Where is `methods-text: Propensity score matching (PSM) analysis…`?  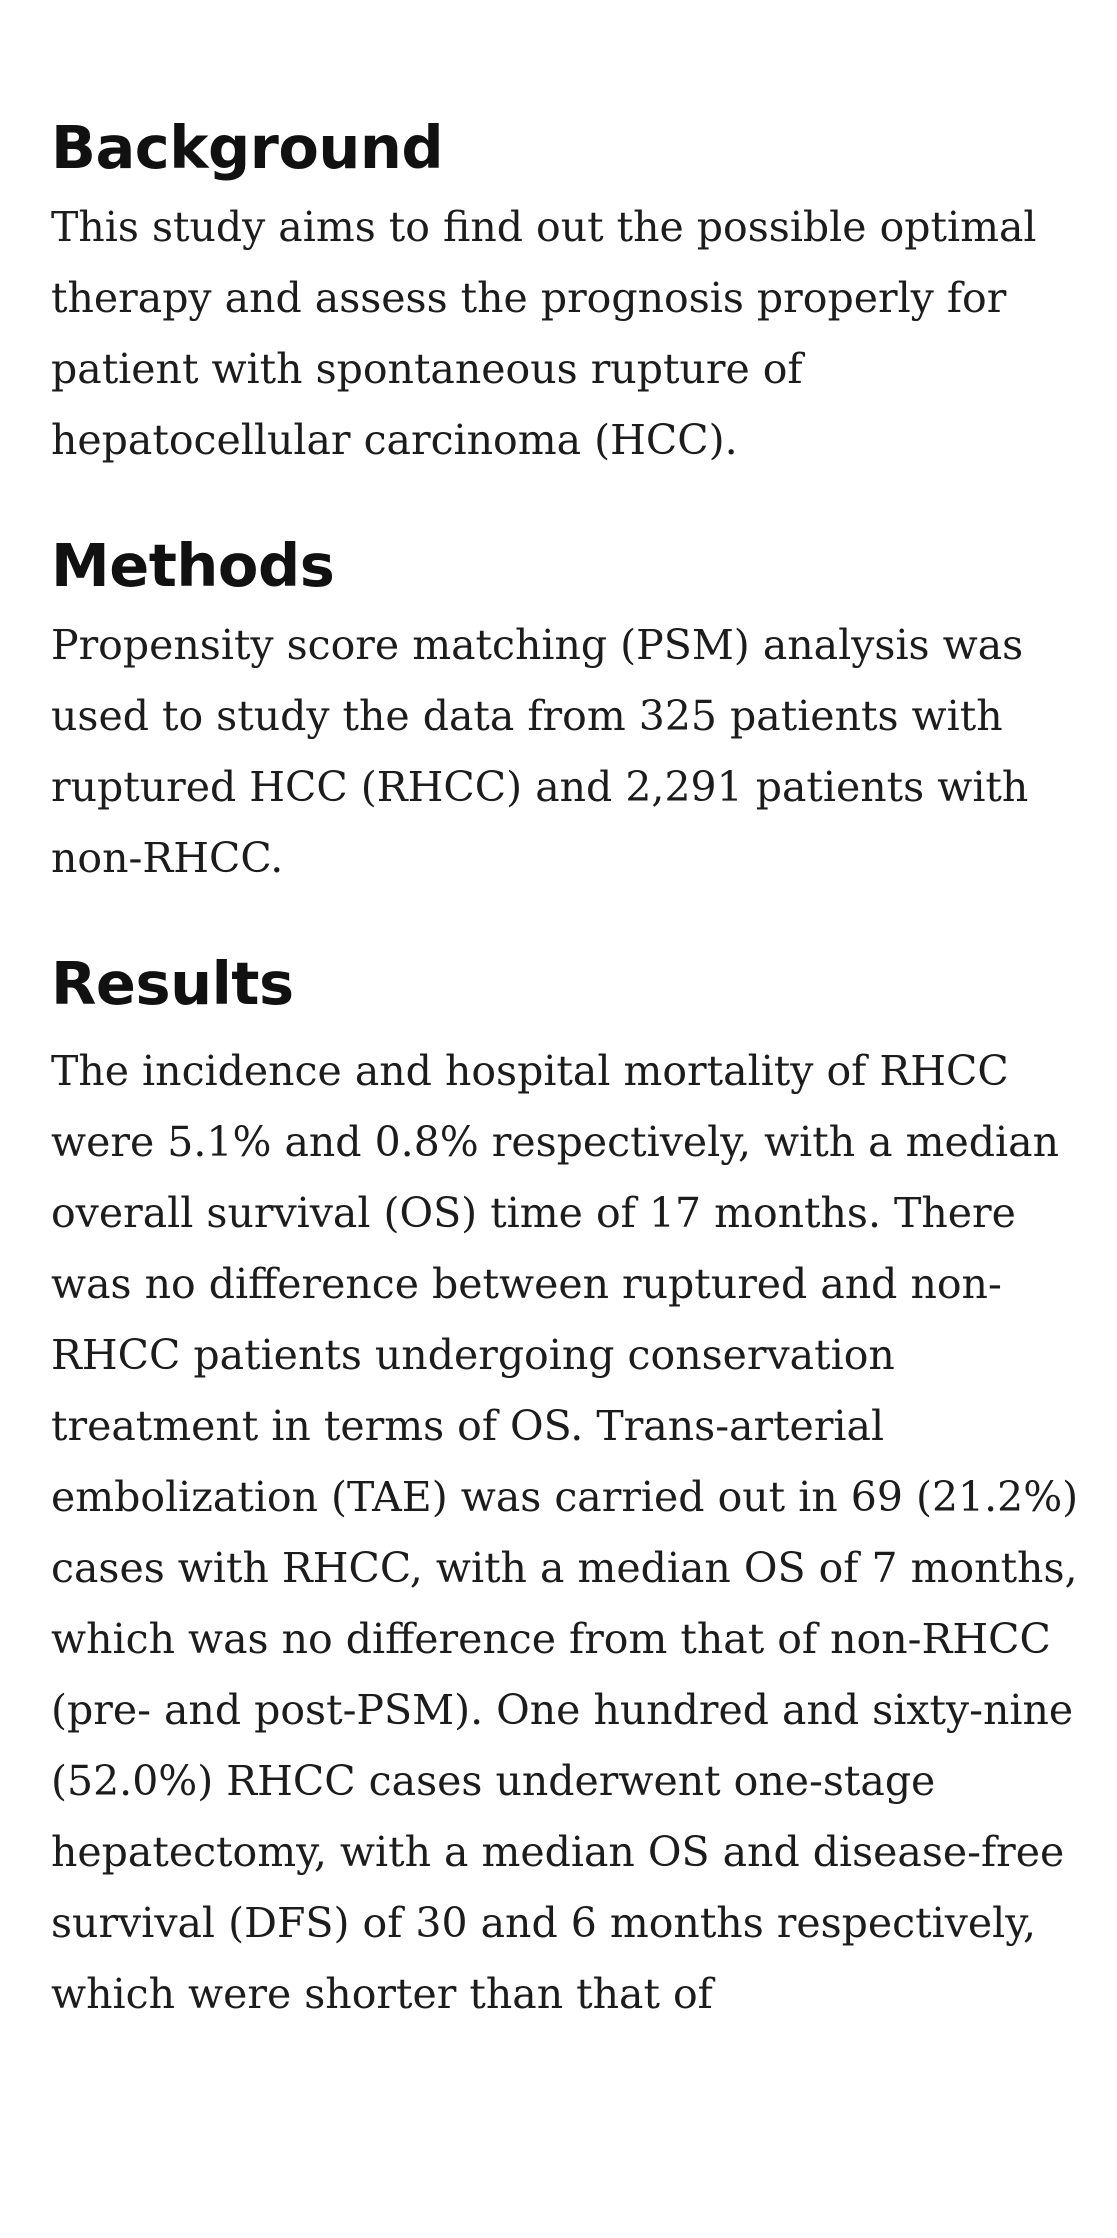
methods-text: Propensity score matching (PSM) analysis… is located at coordinates (540, 751).